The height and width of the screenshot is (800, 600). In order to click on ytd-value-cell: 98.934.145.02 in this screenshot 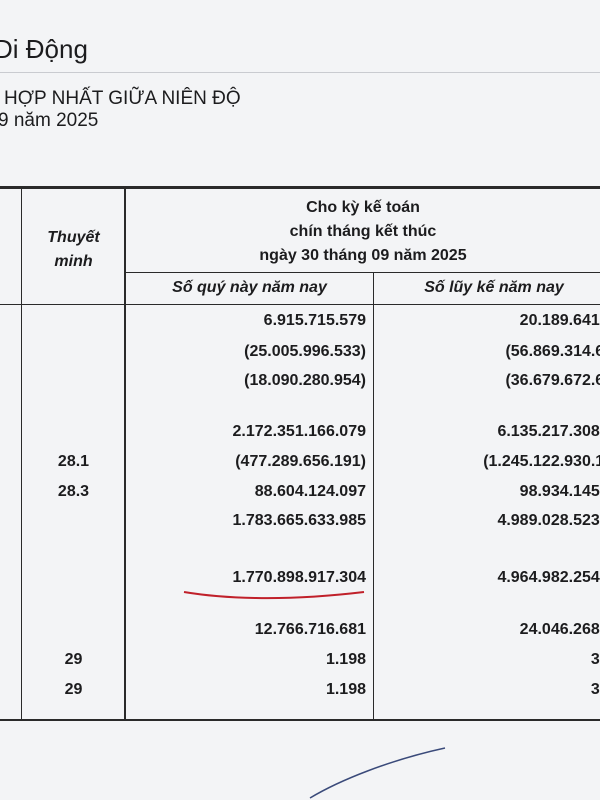, I will do `click(559, 491)`.